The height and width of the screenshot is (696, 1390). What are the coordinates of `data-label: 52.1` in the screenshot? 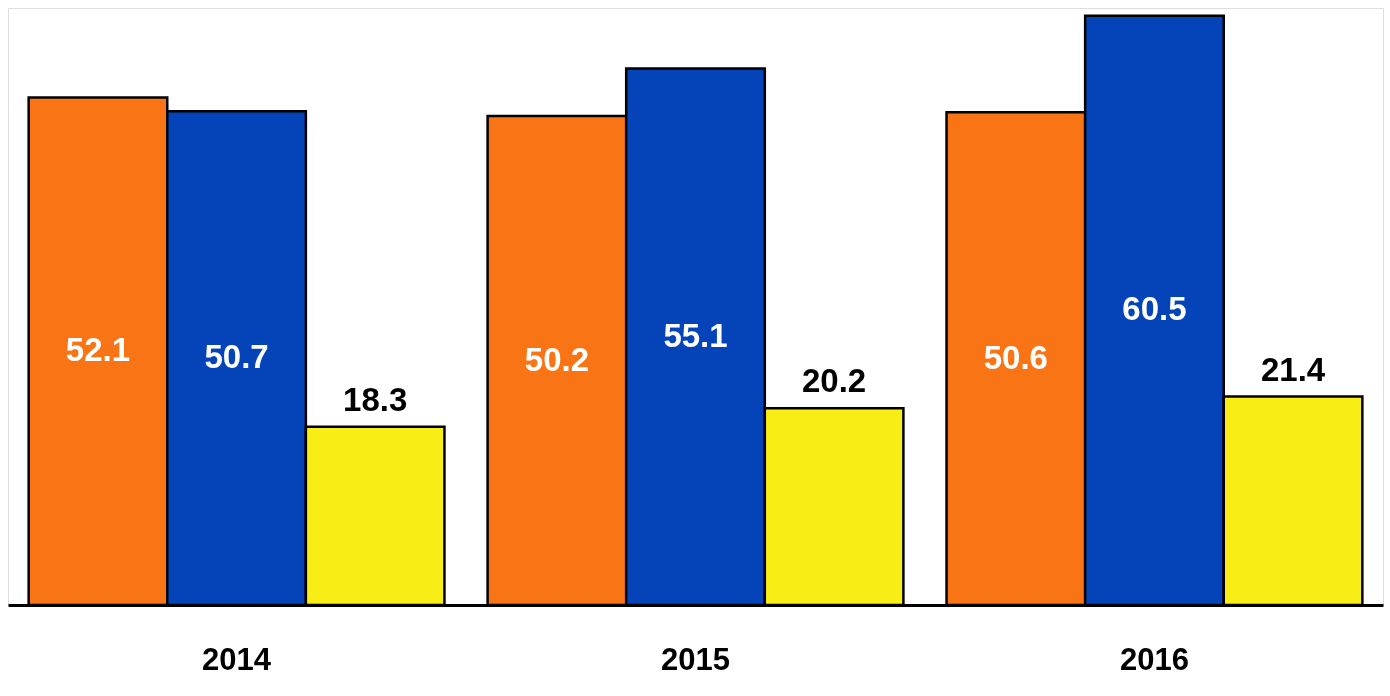 It's located at (98, 350).